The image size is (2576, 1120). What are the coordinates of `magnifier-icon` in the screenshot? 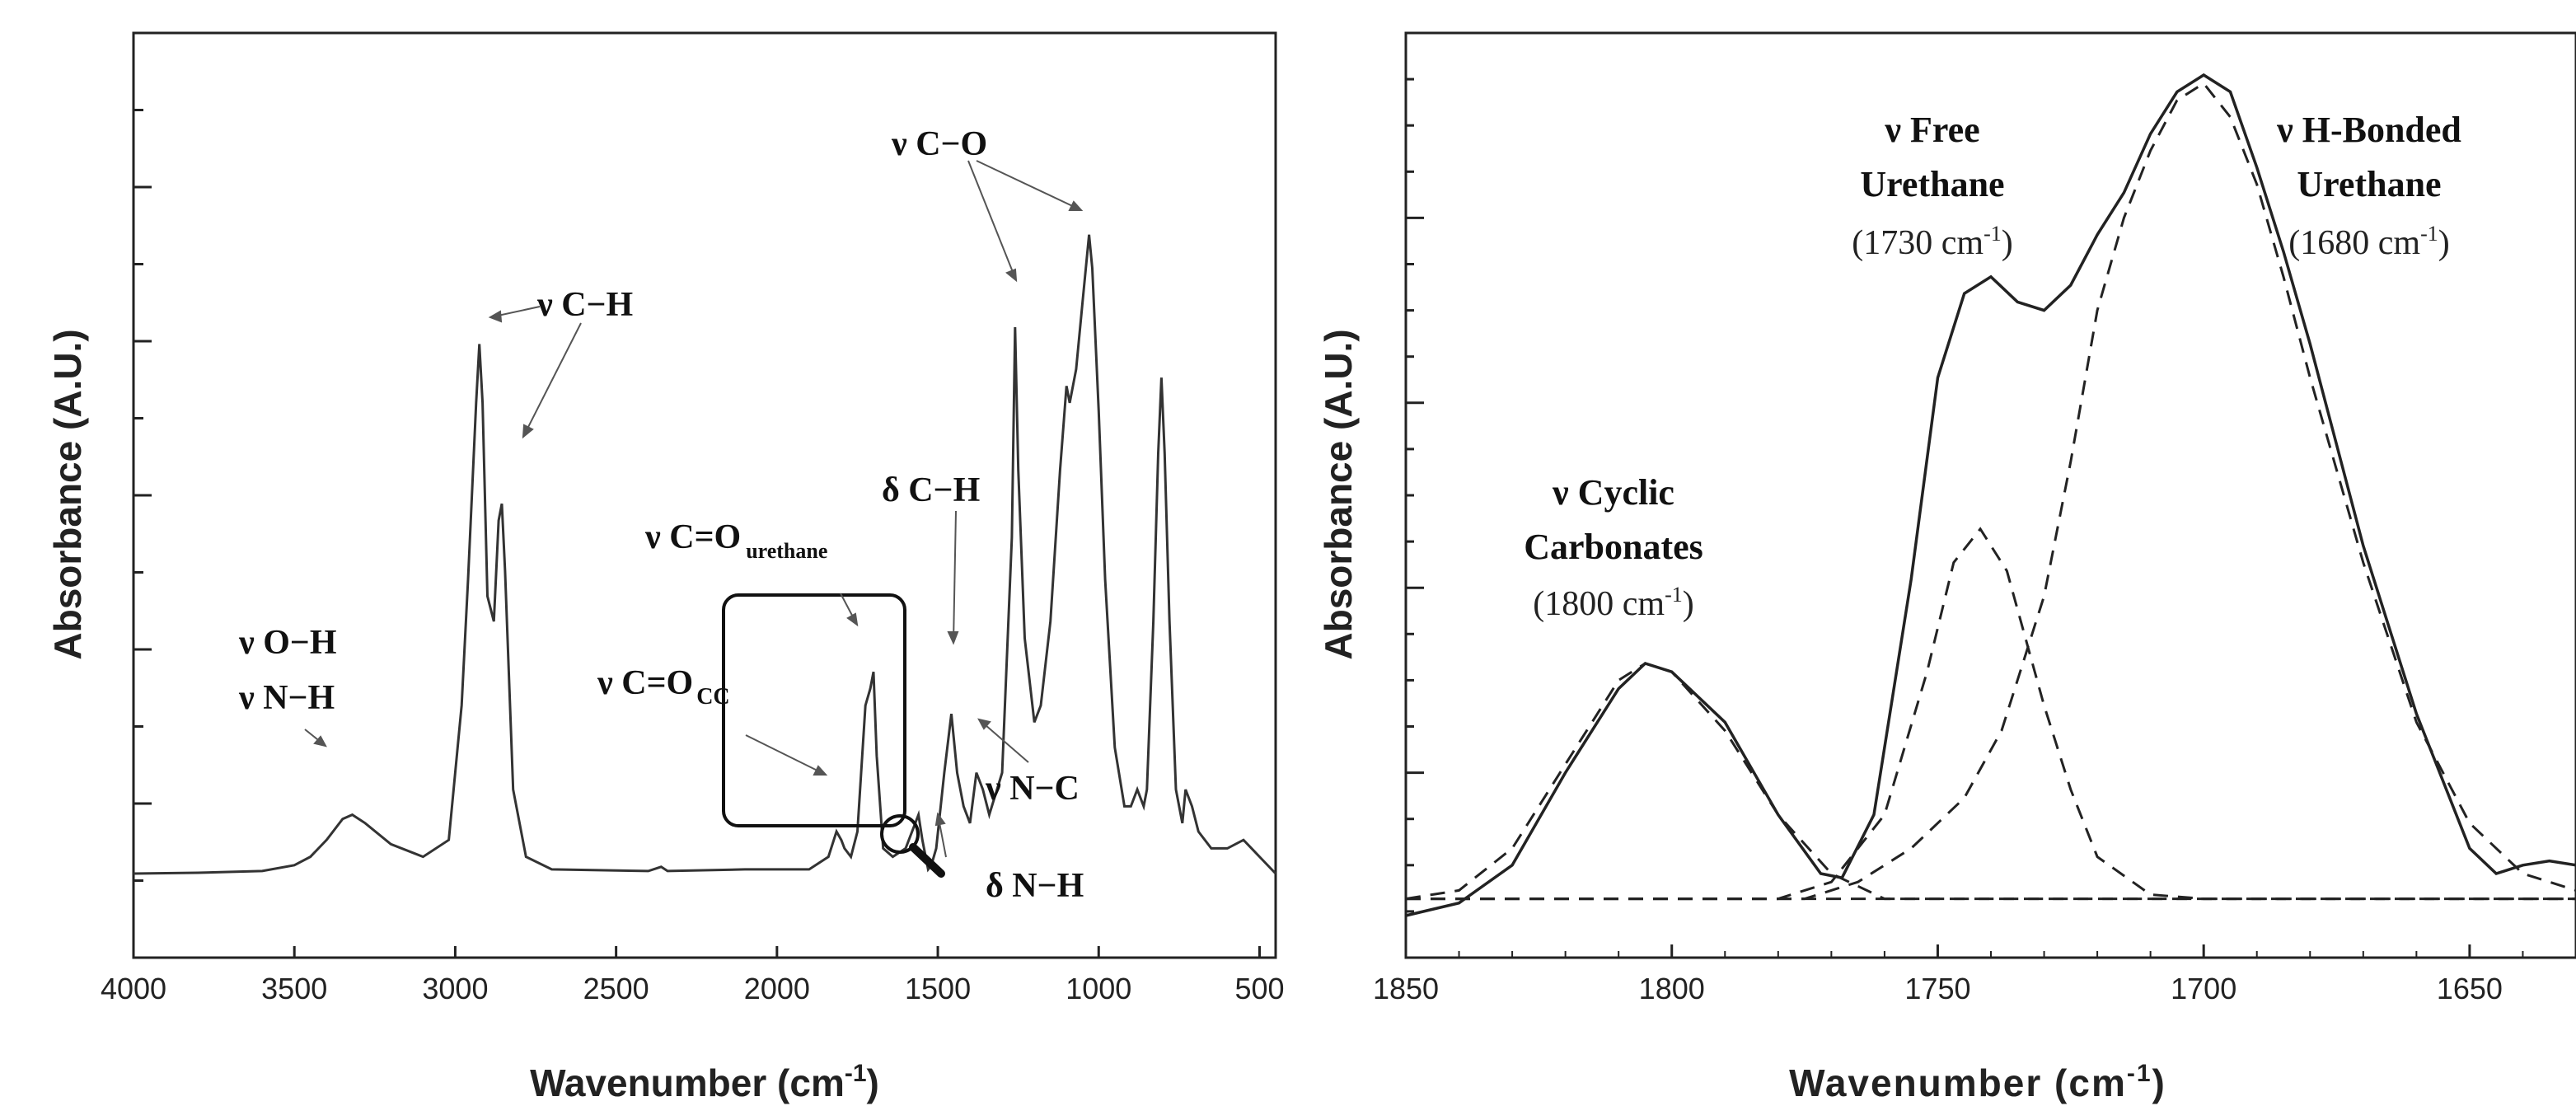 It's located at (912, 846).